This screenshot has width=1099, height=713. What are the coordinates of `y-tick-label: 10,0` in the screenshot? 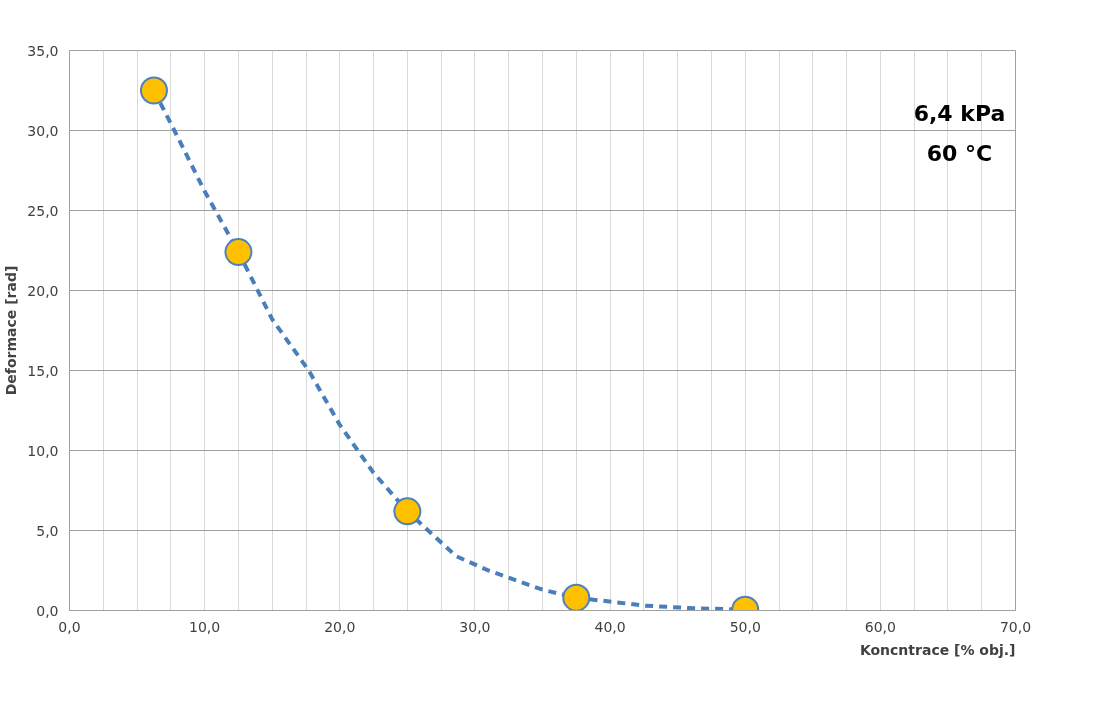 It's located at (43, 450).